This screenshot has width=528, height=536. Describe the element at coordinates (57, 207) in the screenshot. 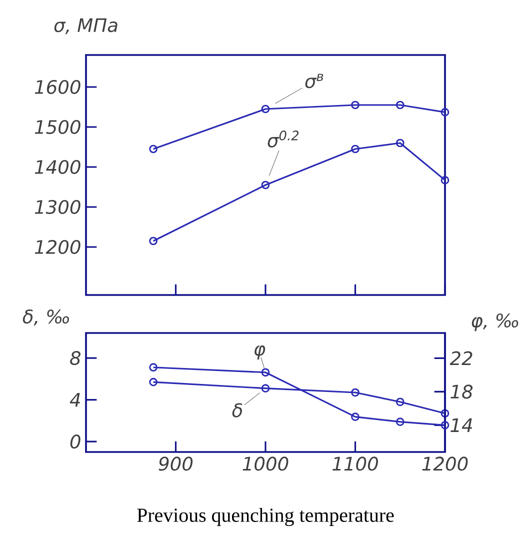

I see `y-tick-label: 1300` at that location.